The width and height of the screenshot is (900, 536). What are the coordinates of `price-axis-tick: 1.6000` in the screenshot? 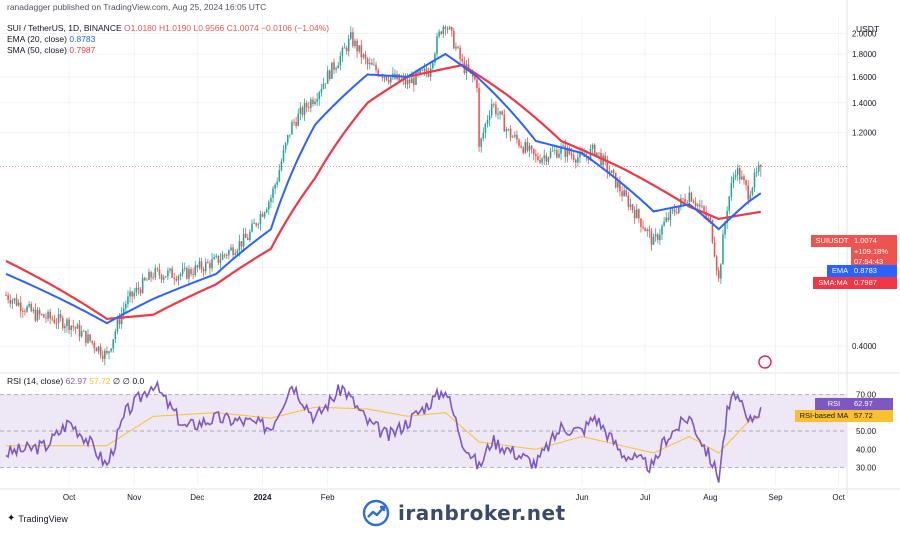 It's located at (864, 77).